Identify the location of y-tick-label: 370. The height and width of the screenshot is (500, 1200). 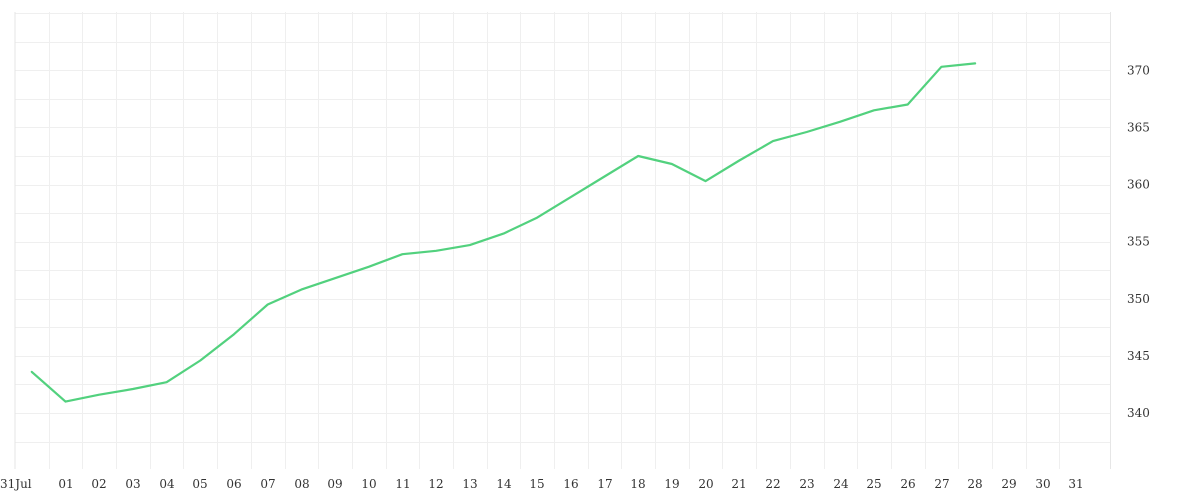
(1138, 70).